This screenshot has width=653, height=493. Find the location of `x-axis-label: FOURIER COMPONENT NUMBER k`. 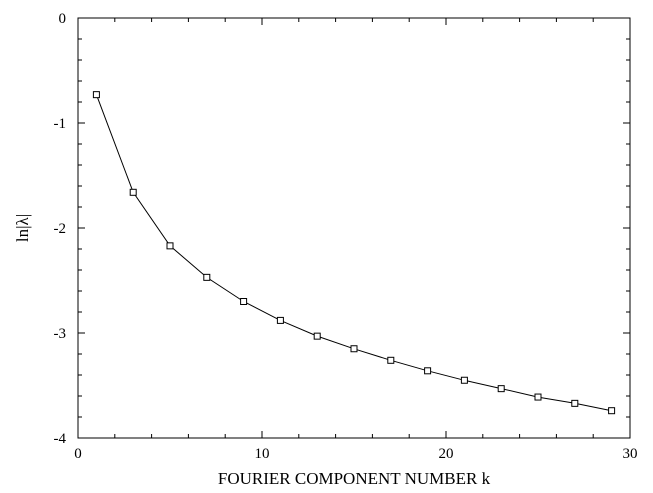

x-axis-label: FOURIER COMPONENT NUMBER k is located at coordinates (354, 478).